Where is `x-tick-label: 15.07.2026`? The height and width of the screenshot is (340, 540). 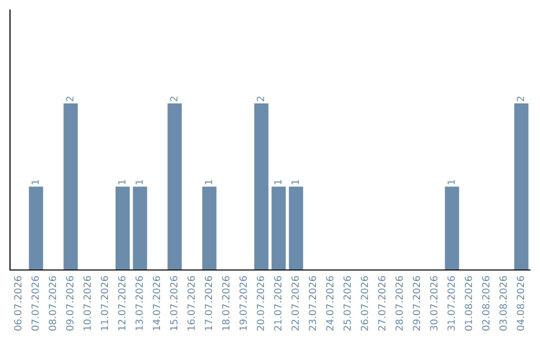 x-tick-label: 15.07.2026 is located at coordinates (174, 303).